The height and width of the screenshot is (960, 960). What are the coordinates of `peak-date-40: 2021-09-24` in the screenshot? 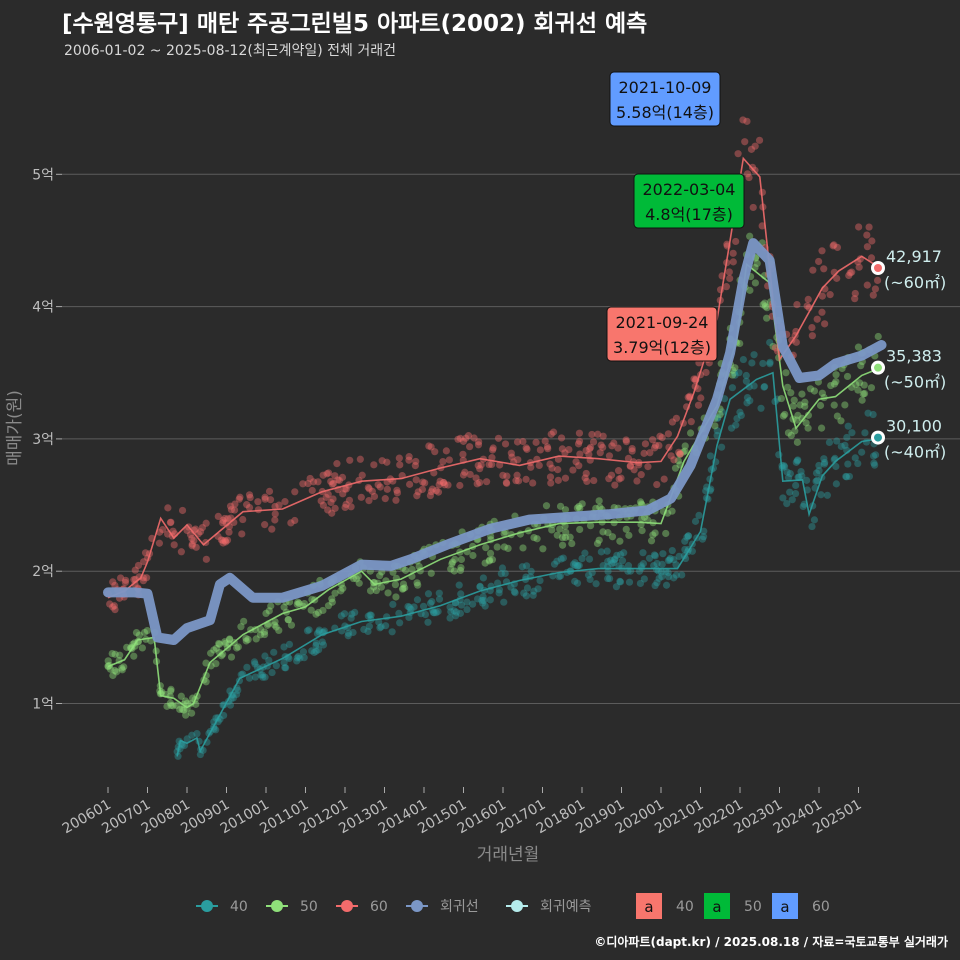 It's located at (662, 322).